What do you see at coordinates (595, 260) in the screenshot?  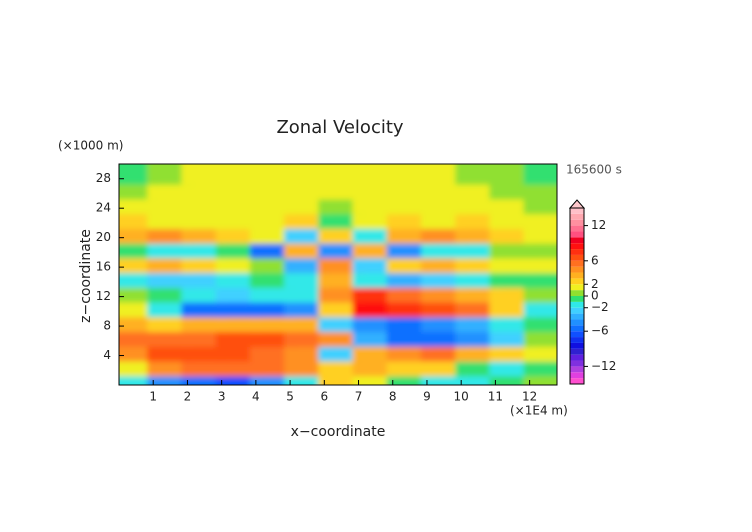 I see `colorbar-label: 6` at bounding box center [595, 260].